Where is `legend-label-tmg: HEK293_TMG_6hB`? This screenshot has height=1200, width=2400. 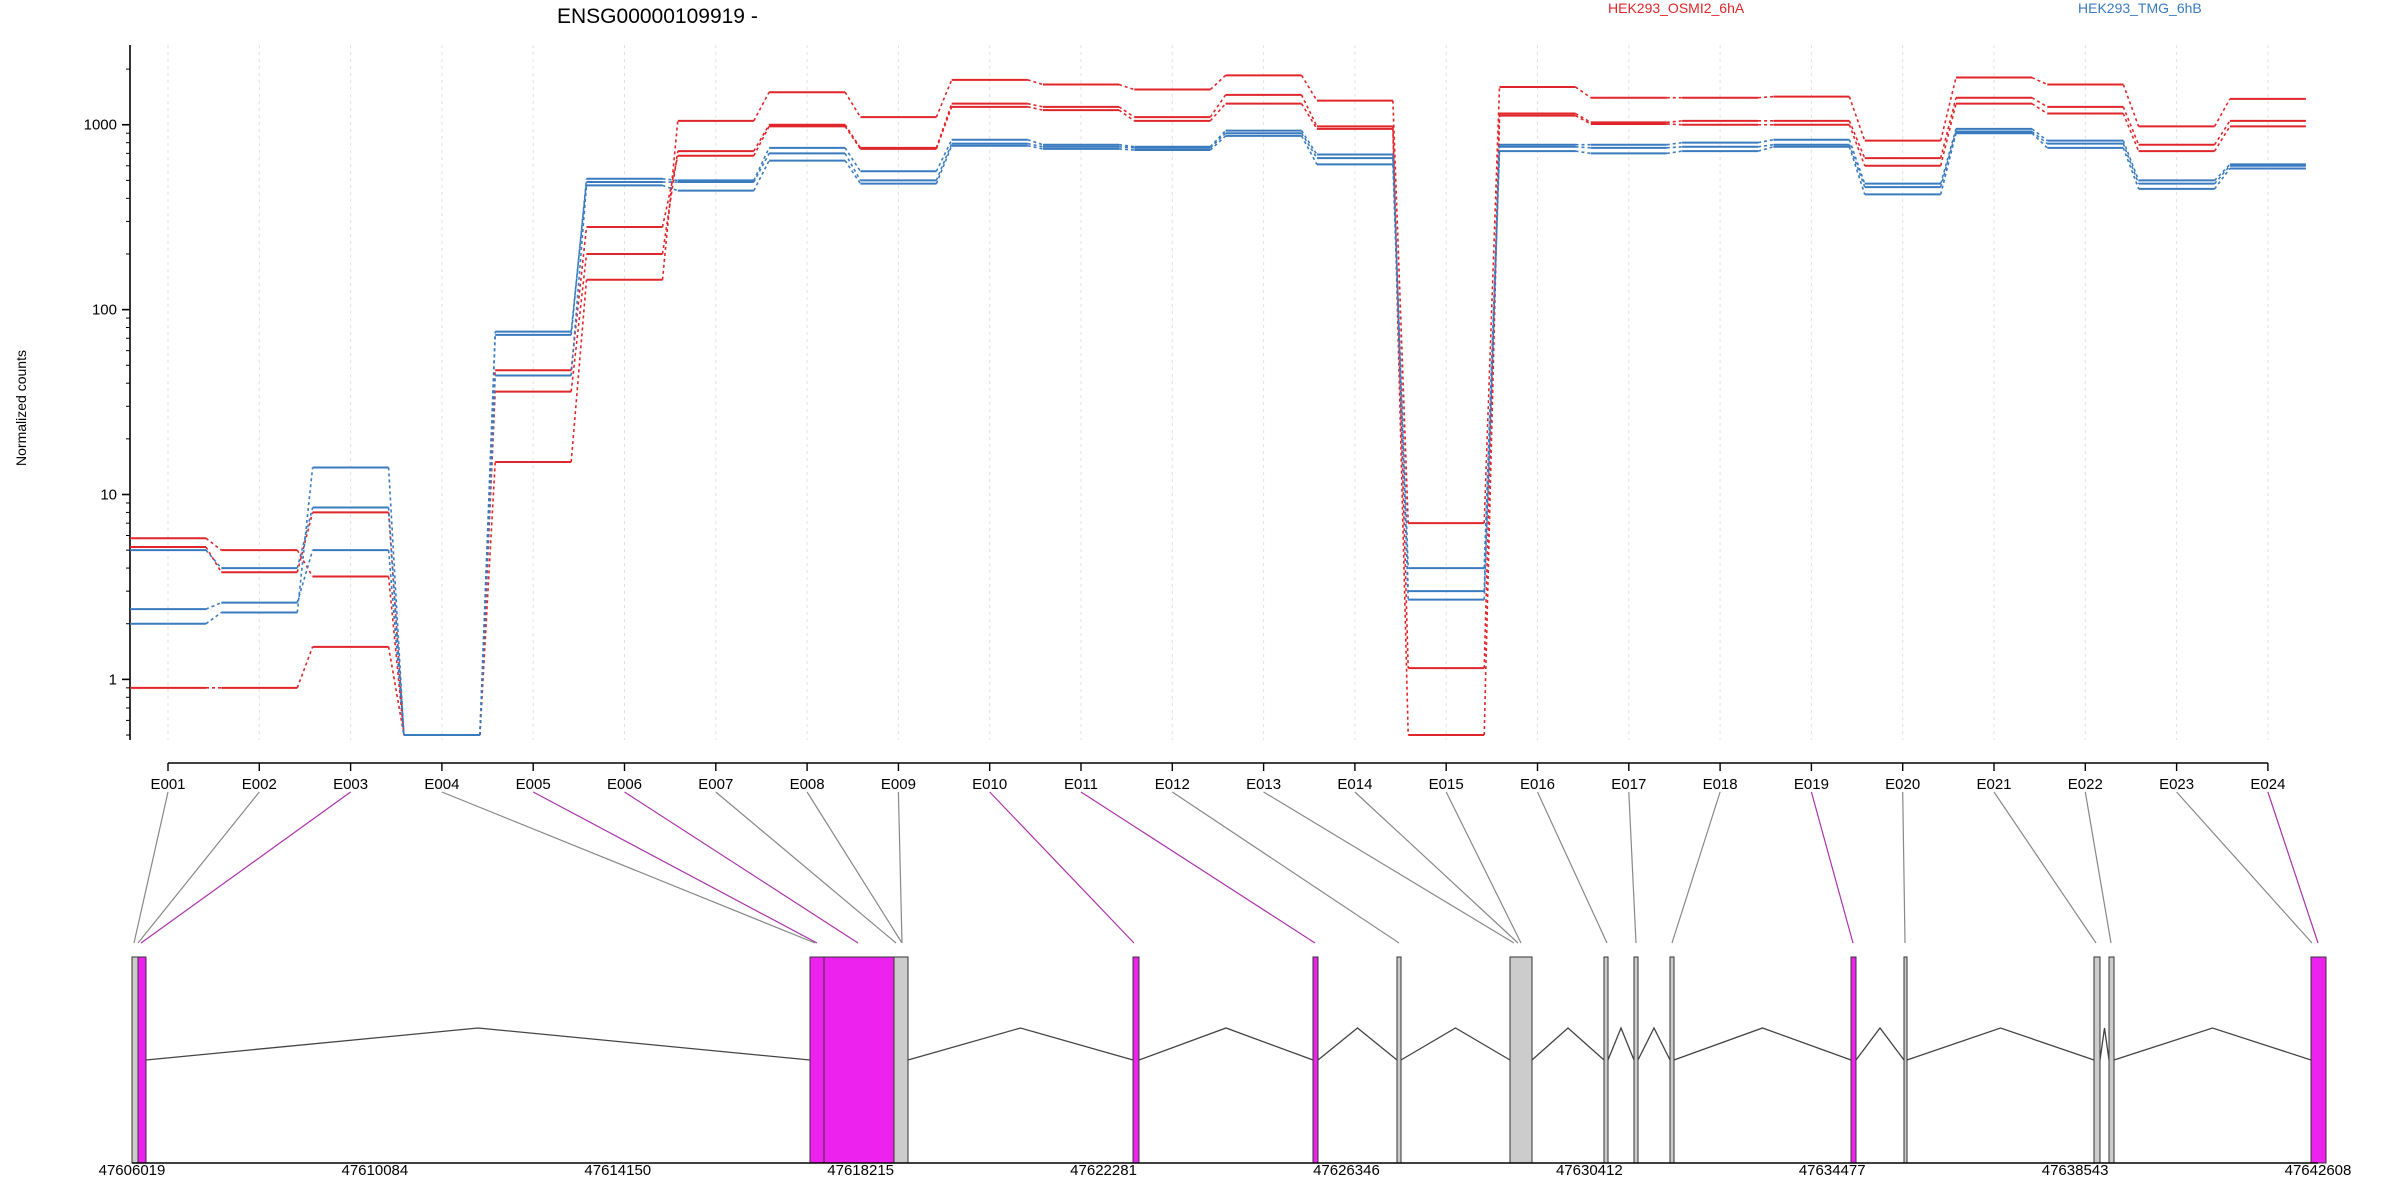
legend-label-tmg: HEK293_TMG_6hB is located at coordinates (2140, 8).